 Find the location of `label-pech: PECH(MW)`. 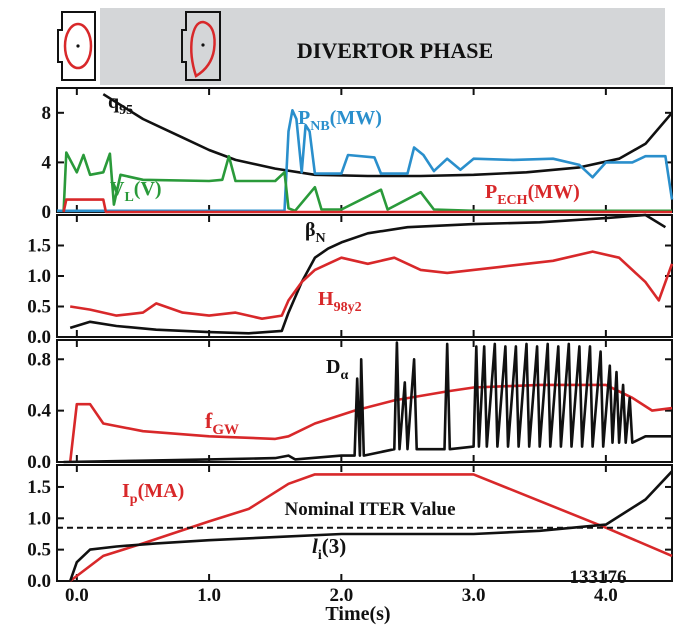

label-pech: PECH(MW) is located at coordinates (532, 194).